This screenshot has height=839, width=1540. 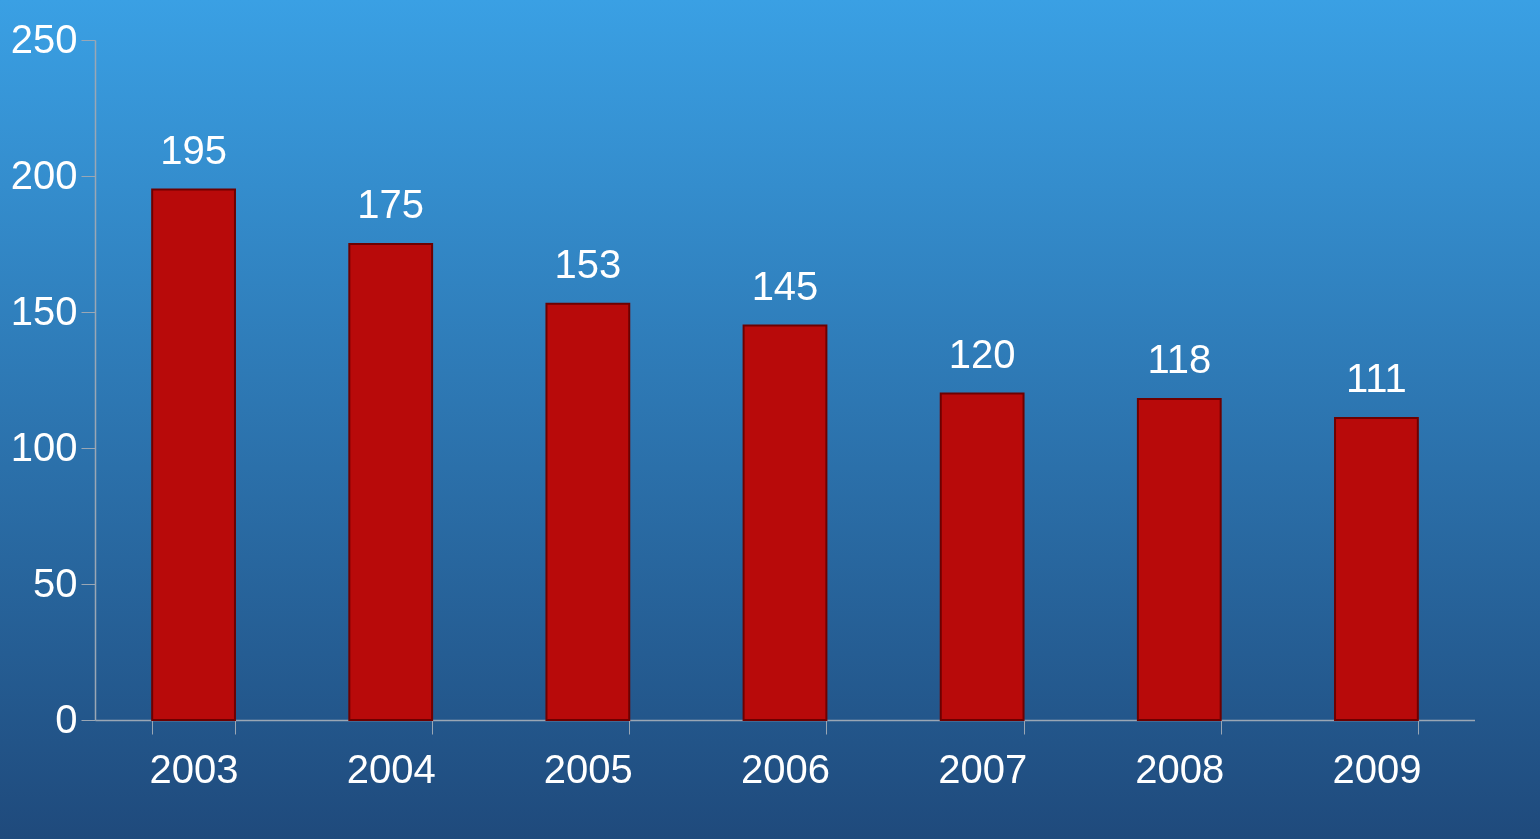 What do you see at coordinates (391, 768) in the screenshot?
I see `x-tick-label: 2004` at bounding box center [391, 768].